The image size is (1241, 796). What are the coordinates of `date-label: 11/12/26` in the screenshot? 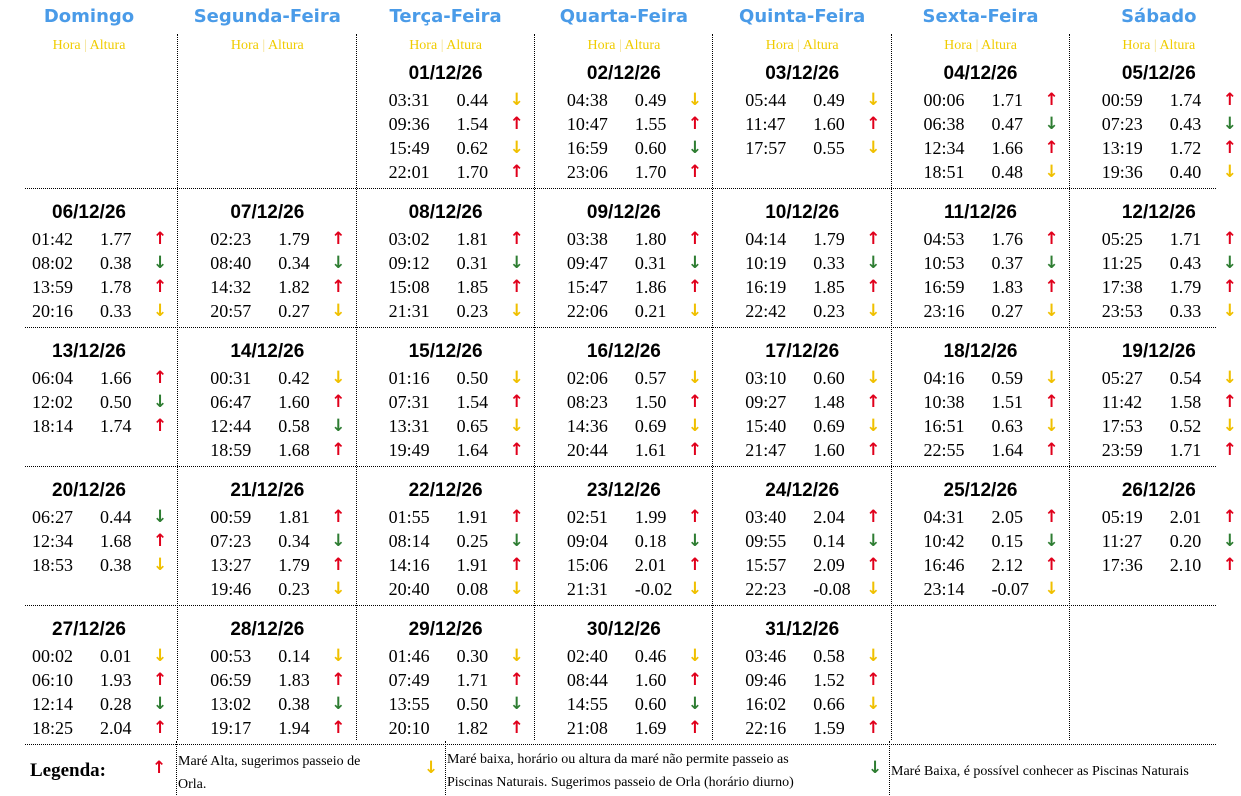 It's located at (980, 212).